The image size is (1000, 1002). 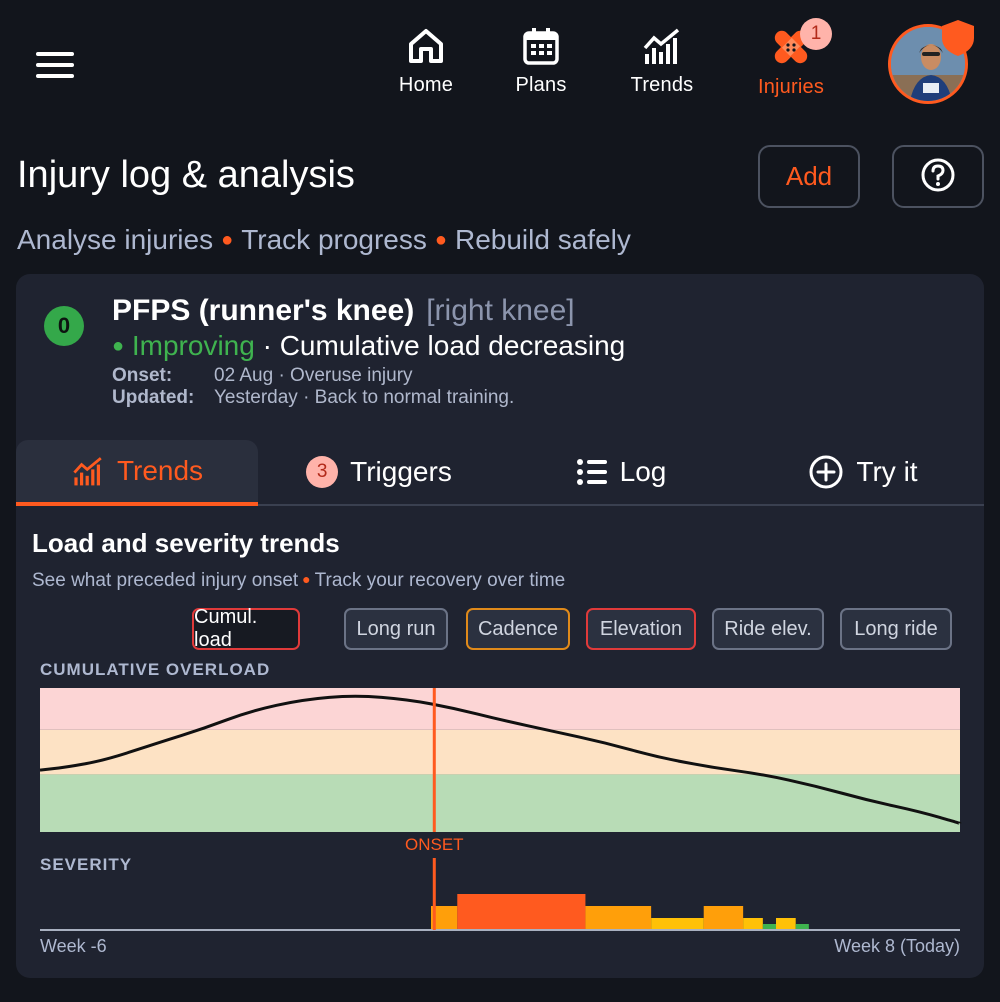 I want to click on tab-try-it: Try it, so click(x=863, y=472).